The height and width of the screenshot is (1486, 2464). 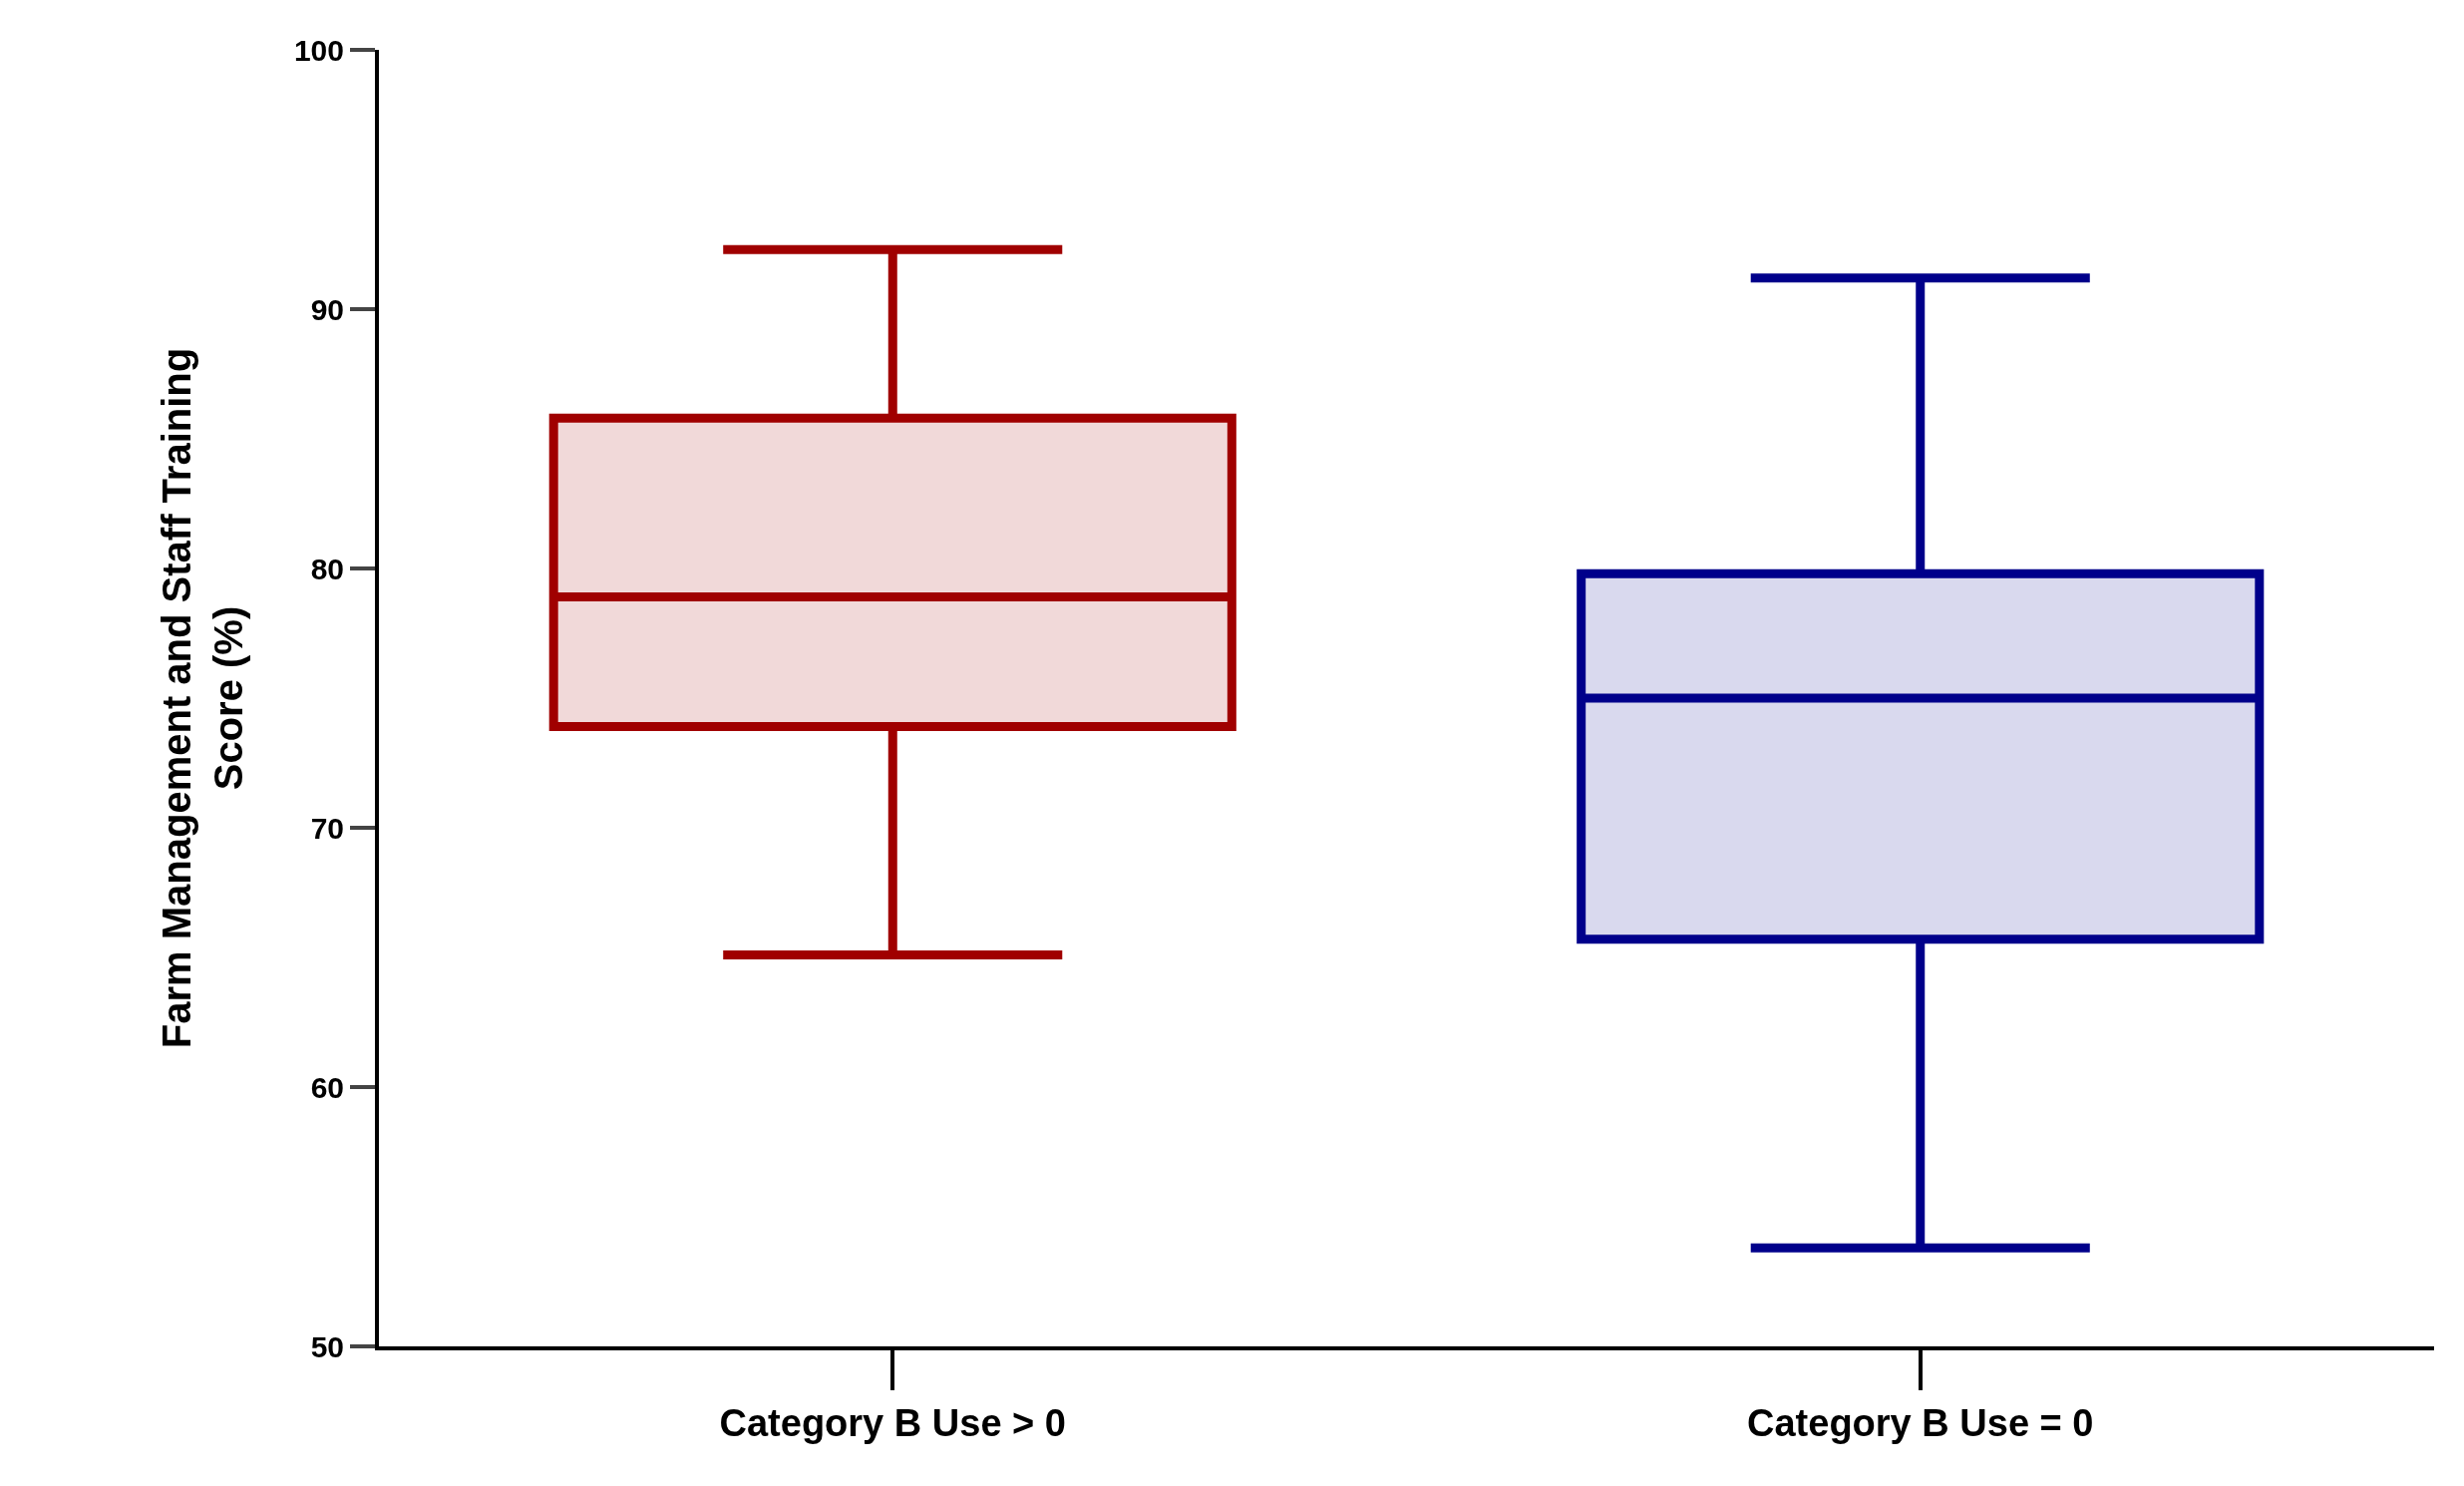 I want to click on x-tick-label: Category B Use > 0, so click(x=893, y=1423).